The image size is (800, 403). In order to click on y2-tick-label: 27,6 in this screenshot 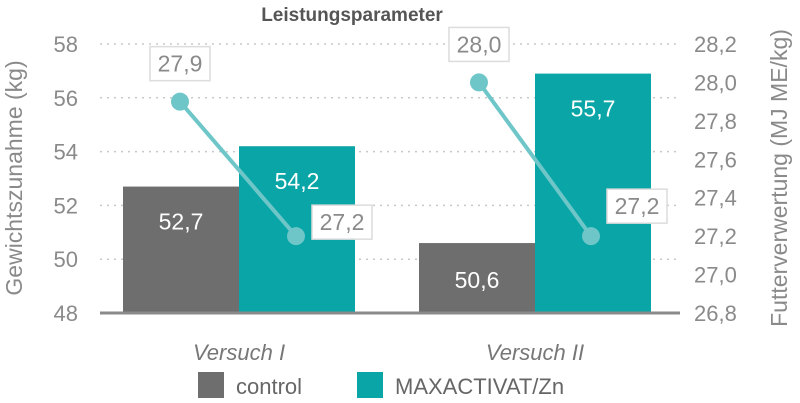, I will do `click(715, 159)`.